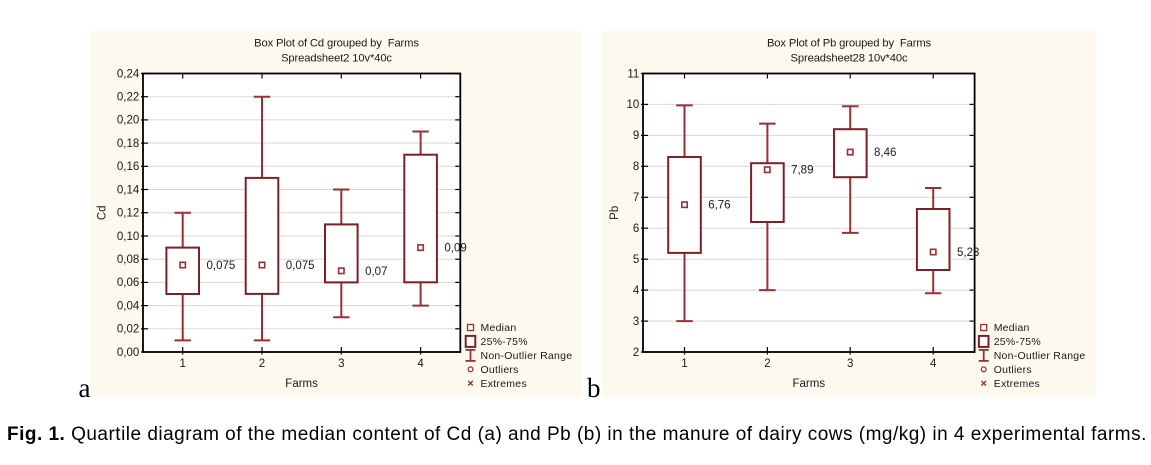  I want to click on svg-text: 0,20, so click(128, 121).